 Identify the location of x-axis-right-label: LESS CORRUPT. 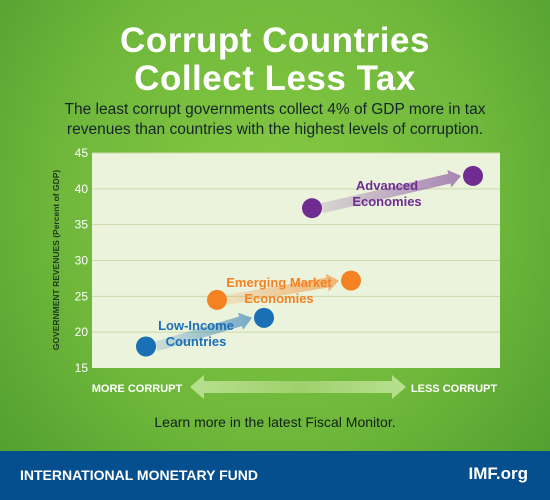
(454, 389).